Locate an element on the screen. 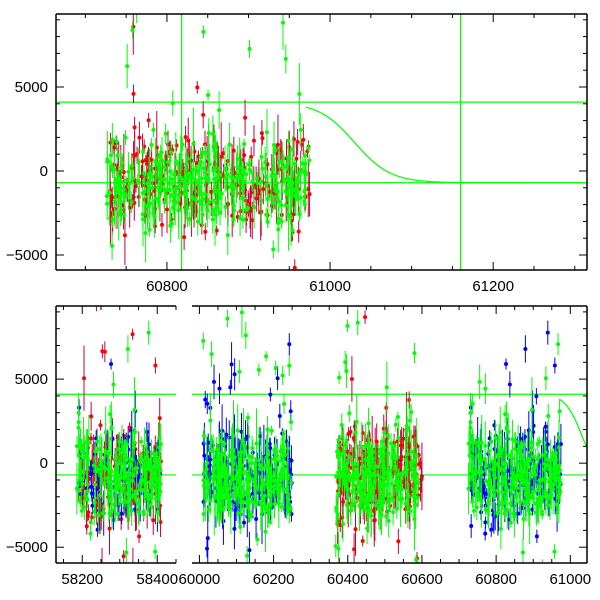 This screenshot has width=600, height=600. x-tick-label: 60000 is located at coordinates (200, 579).